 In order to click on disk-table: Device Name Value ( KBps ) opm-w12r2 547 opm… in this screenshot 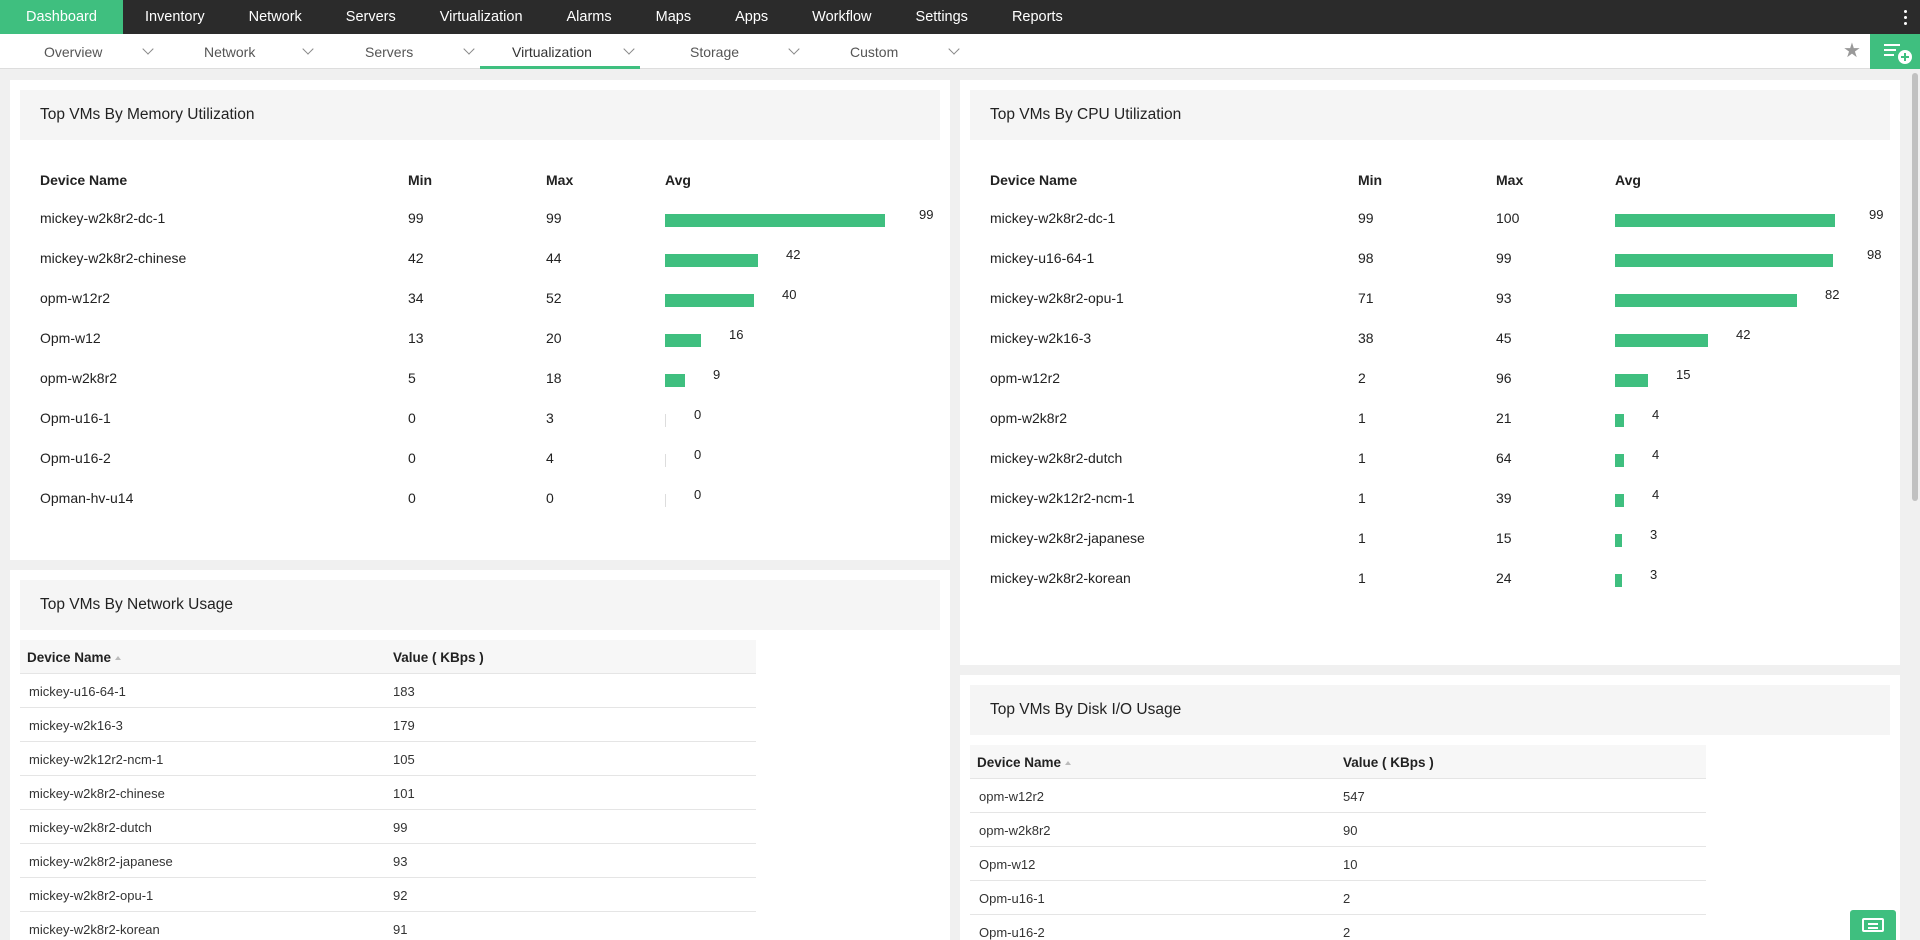, I will do `click(1338, 842)`.